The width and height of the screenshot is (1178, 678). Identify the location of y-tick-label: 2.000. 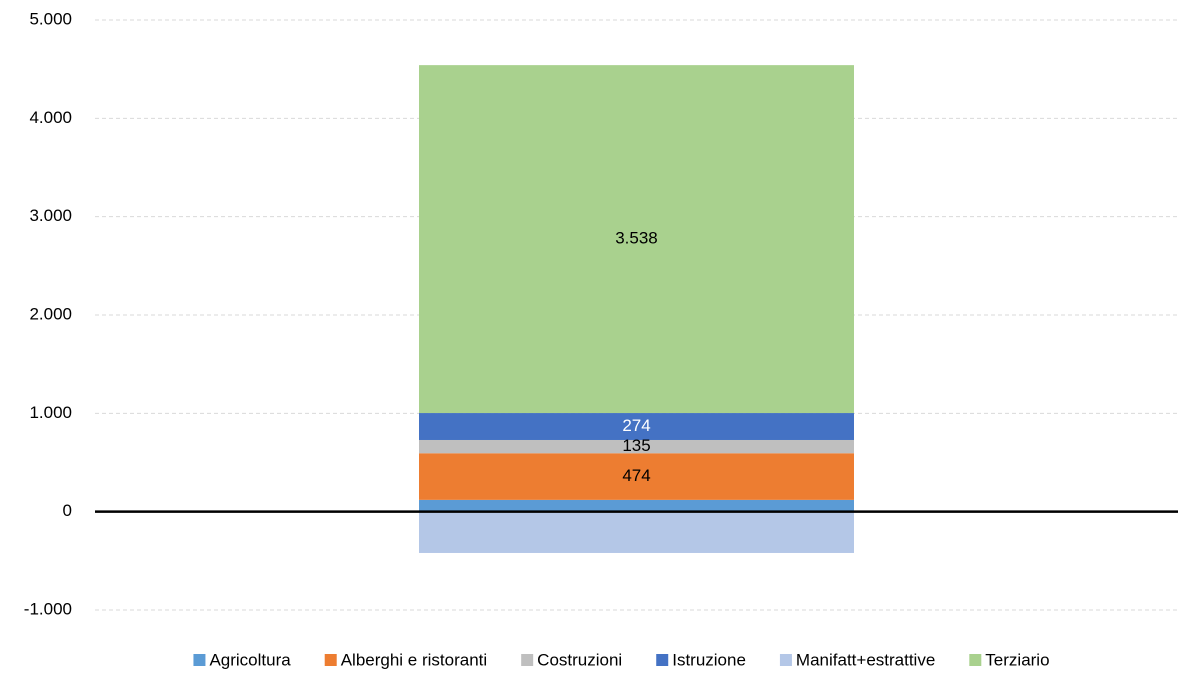
(50, 313).